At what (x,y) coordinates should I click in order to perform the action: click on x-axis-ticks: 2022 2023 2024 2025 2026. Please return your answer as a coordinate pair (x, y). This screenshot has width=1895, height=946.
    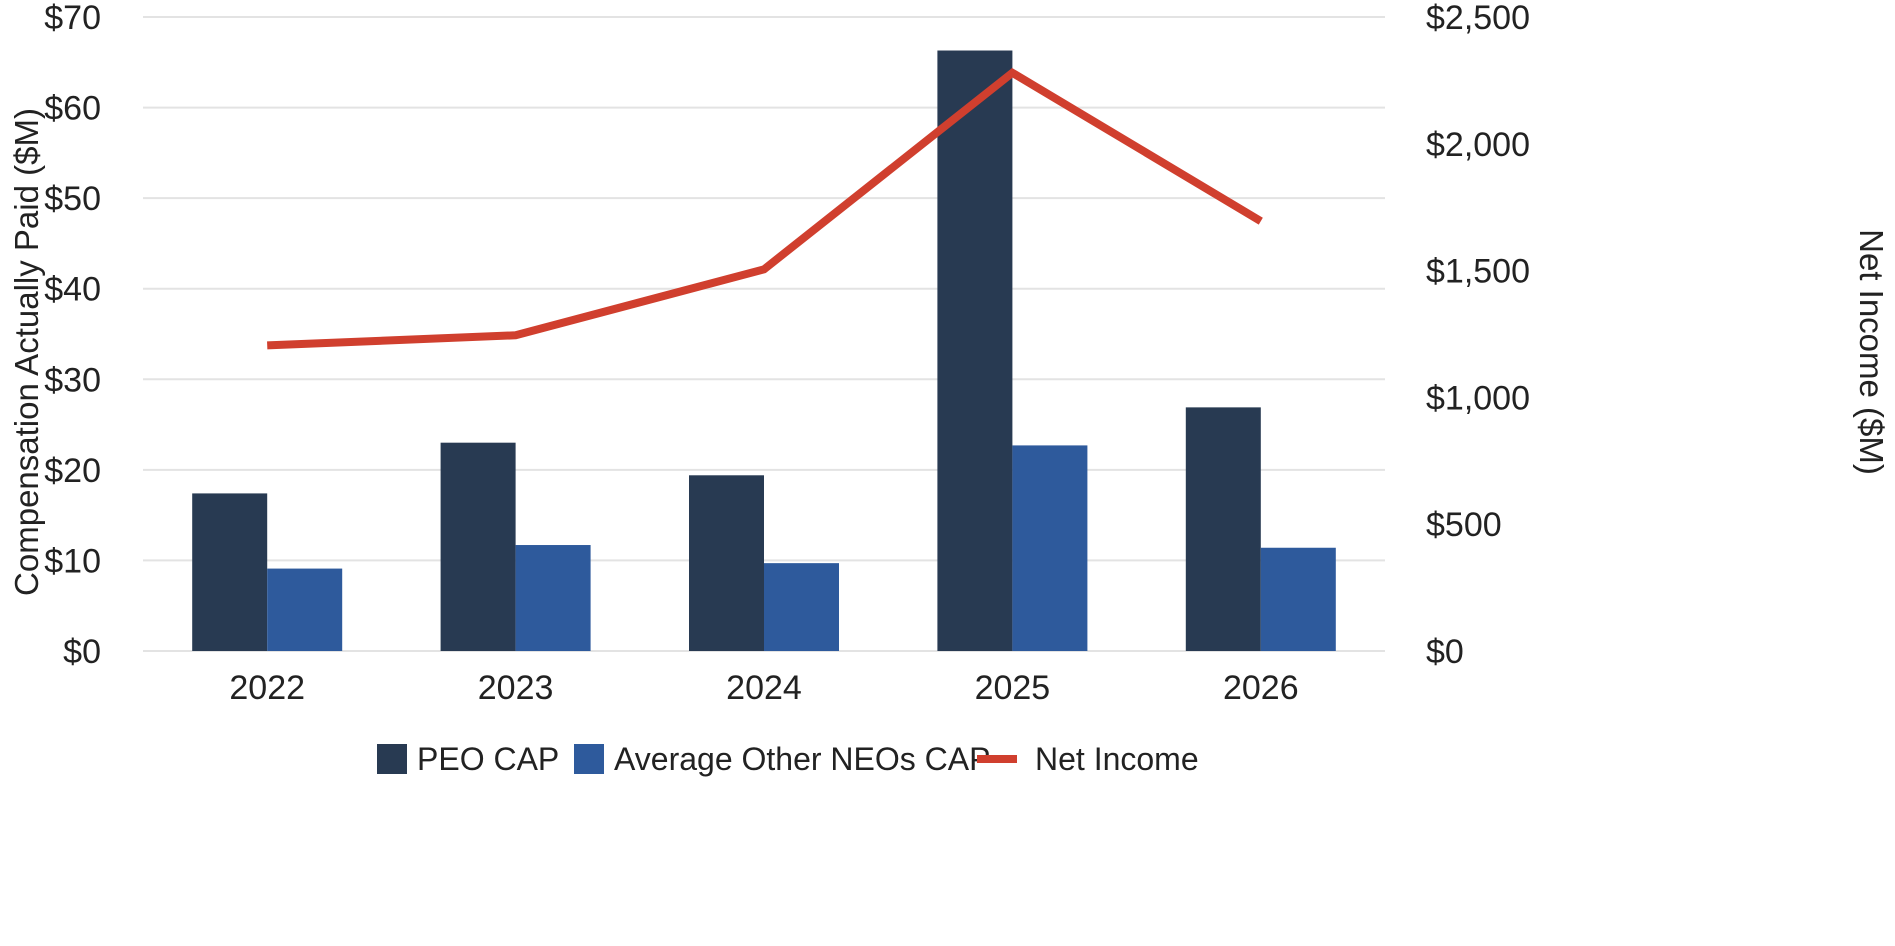
    Looking at the image, I should click on (763, 688).